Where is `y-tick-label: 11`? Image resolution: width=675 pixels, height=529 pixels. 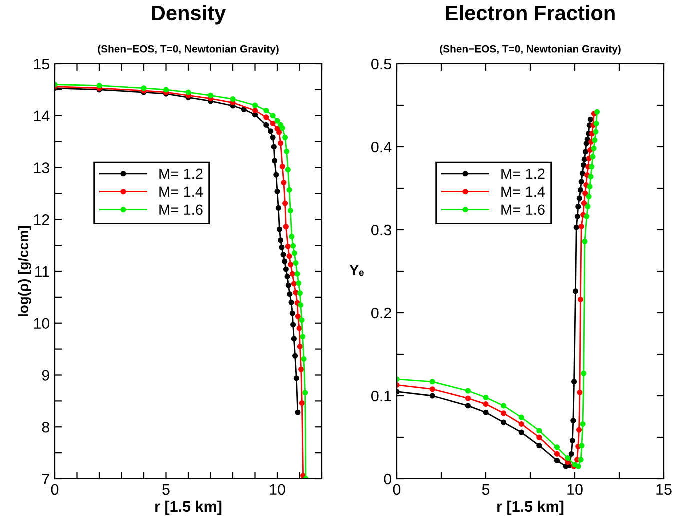
y-tick-label: 11 is located at coordinates (42, 272).